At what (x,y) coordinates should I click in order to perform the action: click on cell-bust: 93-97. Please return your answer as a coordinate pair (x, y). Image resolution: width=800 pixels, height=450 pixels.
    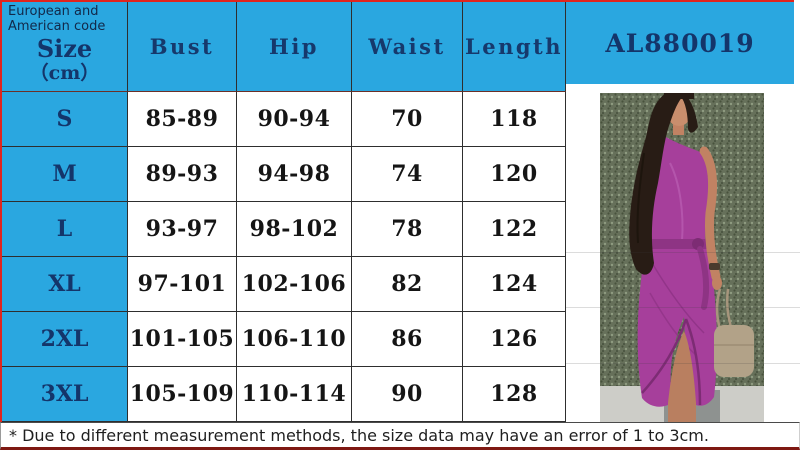
    Looking at the image, I should click on (182, 229).